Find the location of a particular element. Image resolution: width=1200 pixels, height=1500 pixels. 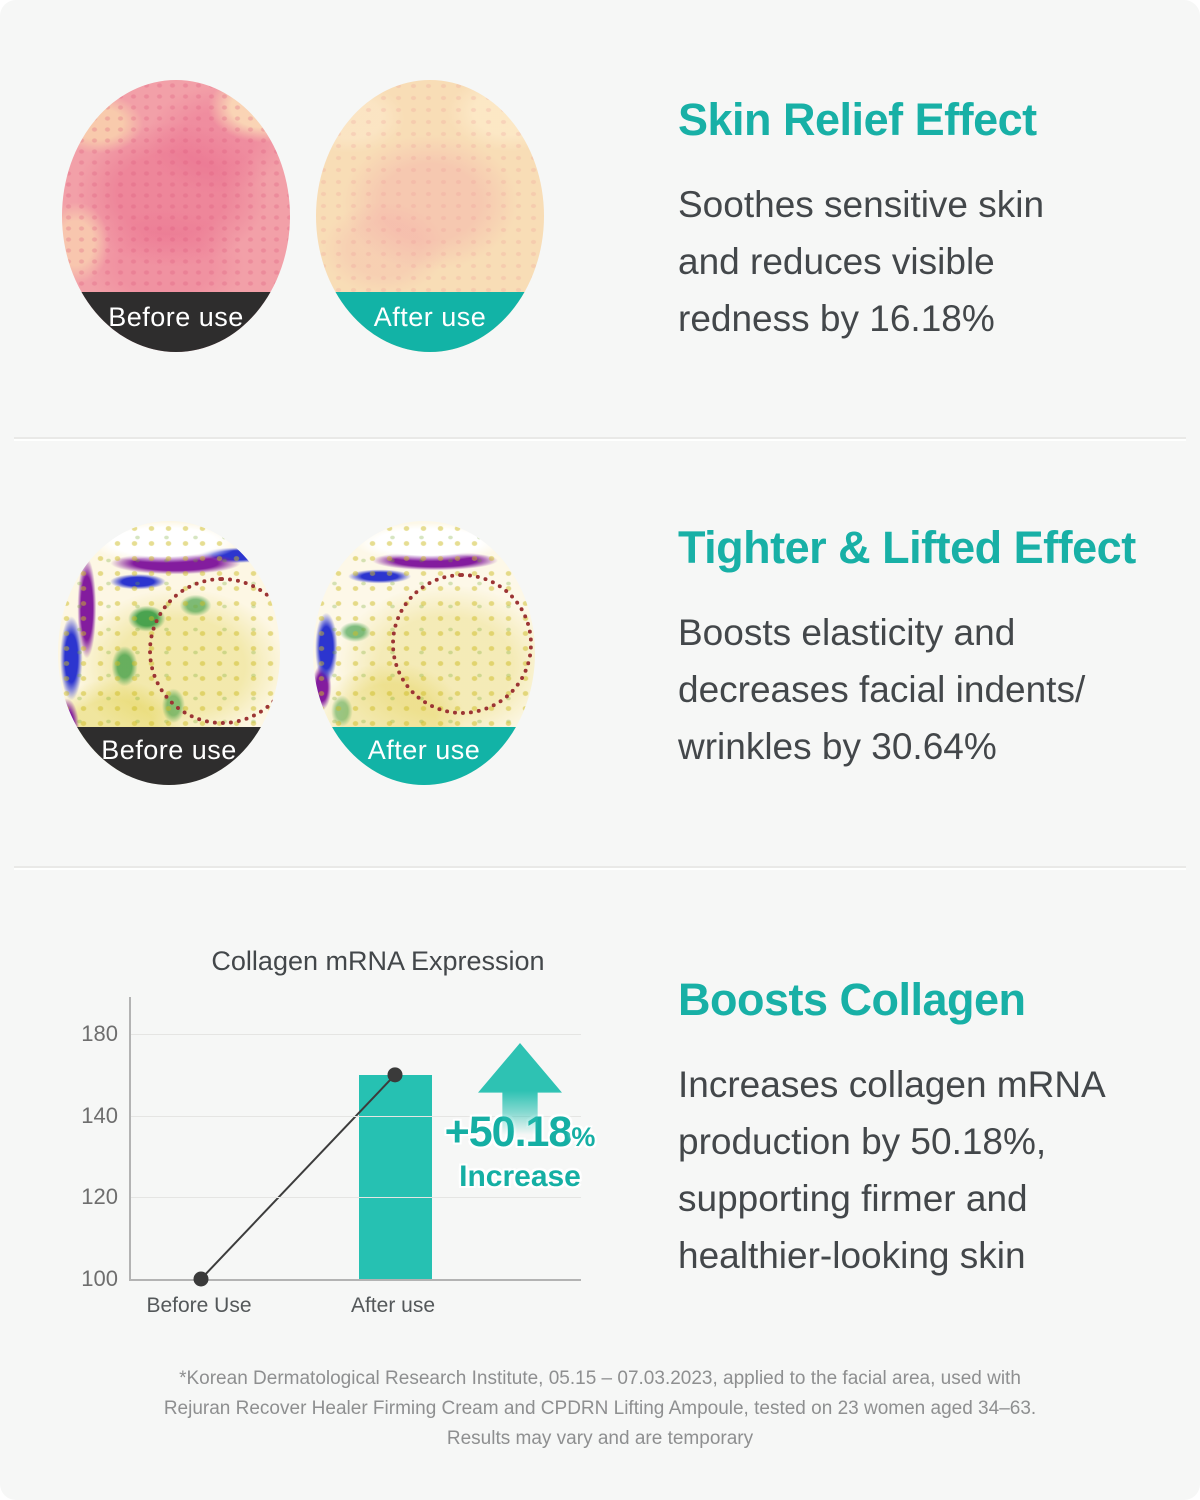

x-axis-category-label: Before Use is located at coordinates (199, 1305).